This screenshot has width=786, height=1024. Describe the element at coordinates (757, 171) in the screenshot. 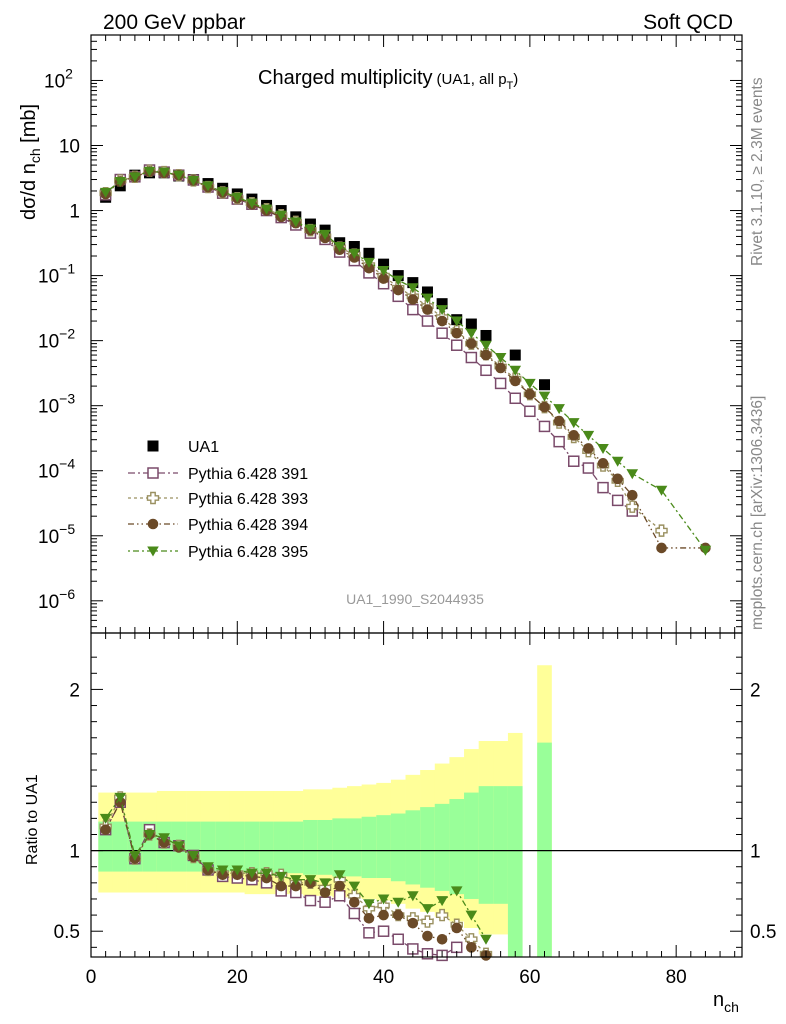

I see `side-text-top: Rivet 3.1.10, ≥ 2.3M events` at that location.